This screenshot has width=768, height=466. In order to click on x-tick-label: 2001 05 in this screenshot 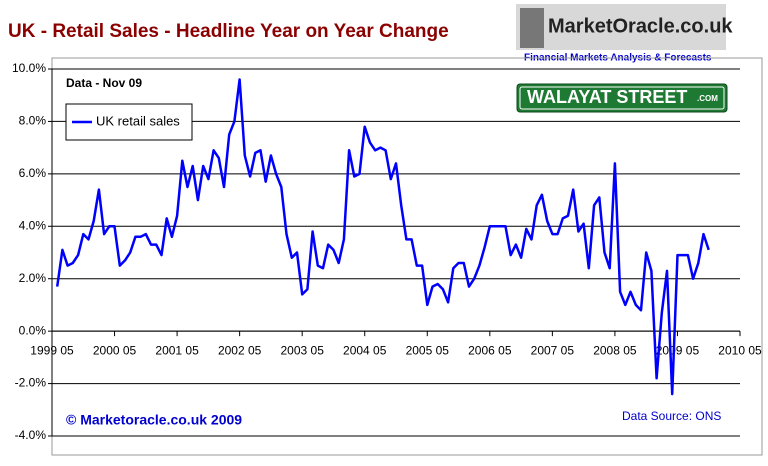, I will do `click(177, 350)`.